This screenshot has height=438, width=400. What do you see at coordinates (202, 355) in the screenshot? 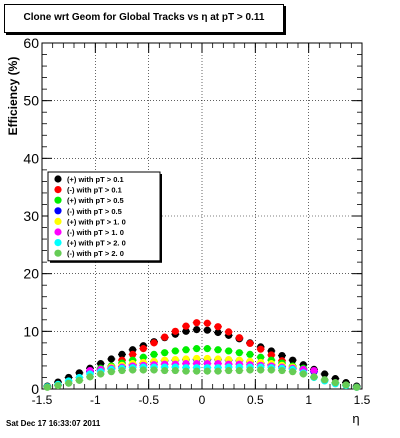
I see `series-layer` at bounding box center [202, 355].